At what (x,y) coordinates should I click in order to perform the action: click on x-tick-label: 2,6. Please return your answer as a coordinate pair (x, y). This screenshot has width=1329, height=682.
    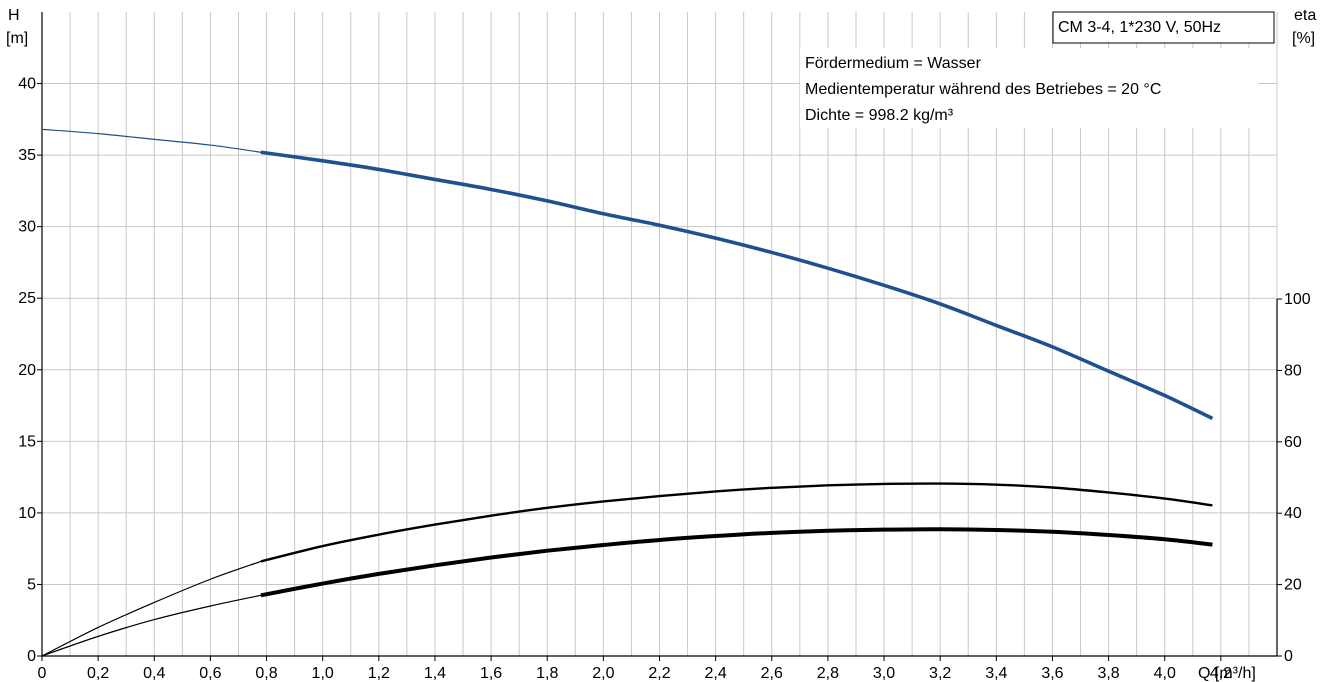
    Looking at the image, I should click on (772, 673).